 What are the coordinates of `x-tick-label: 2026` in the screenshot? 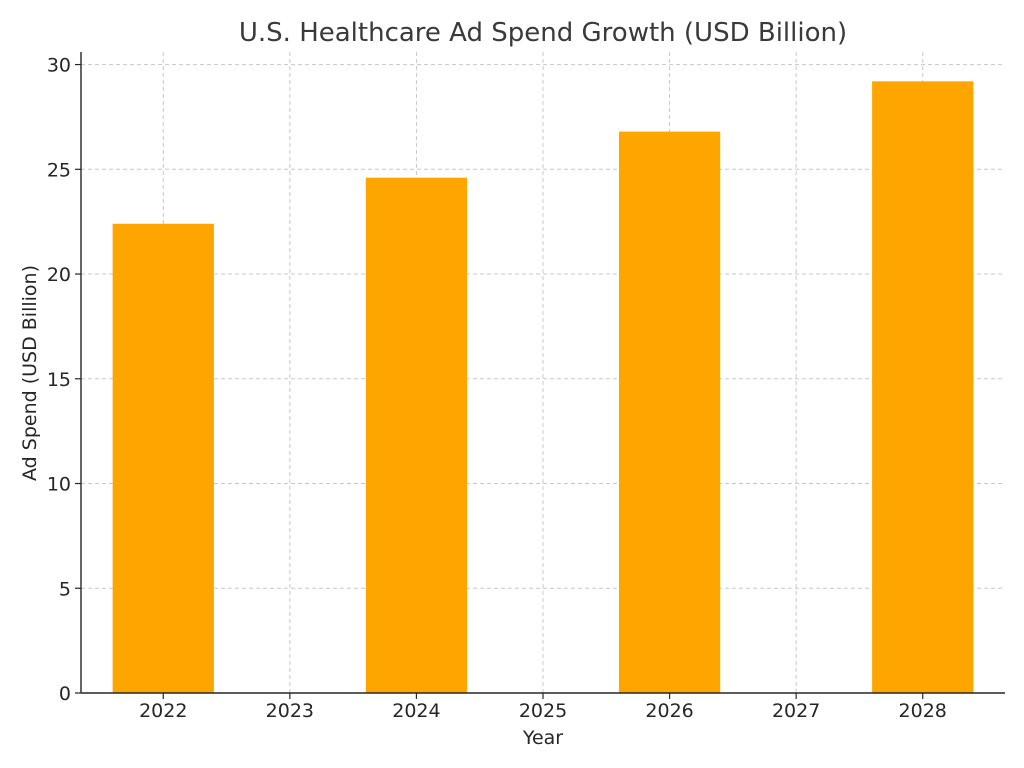 It's located at (669, 711).